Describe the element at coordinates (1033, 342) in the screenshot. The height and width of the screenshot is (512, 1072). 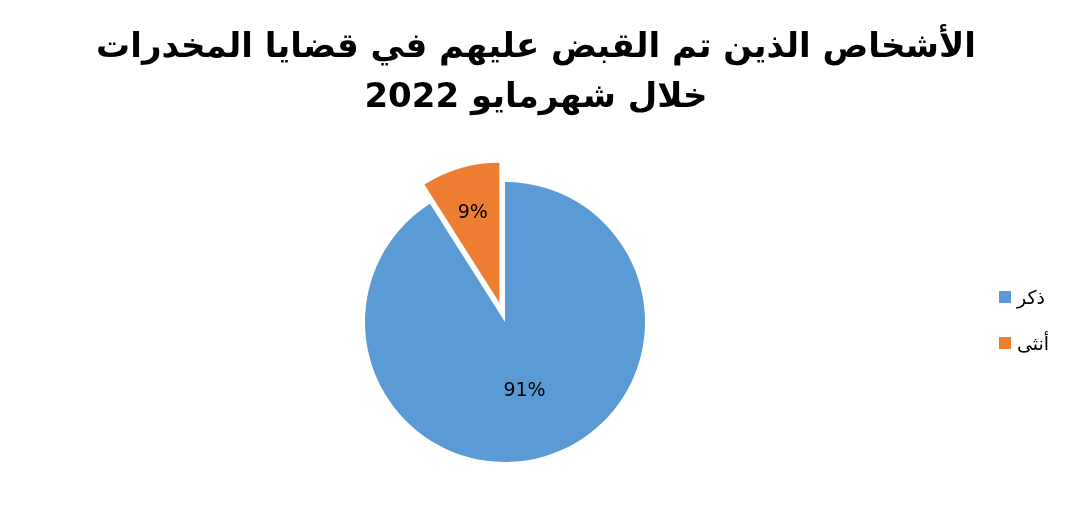
I see `legend-label: أنثى` at that location.